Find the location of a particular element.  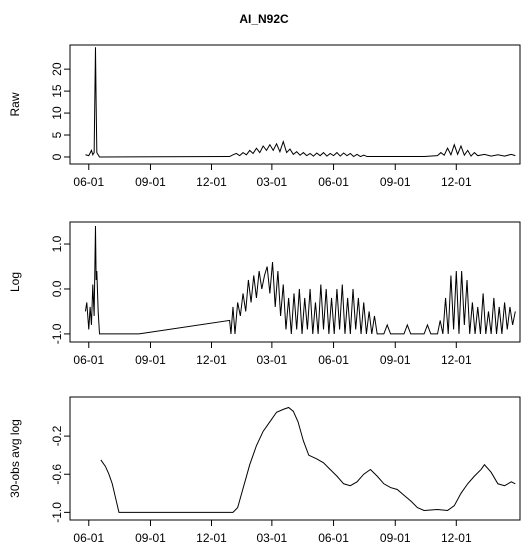

y-tick-label: 0 is located at coordinates (57, 156).